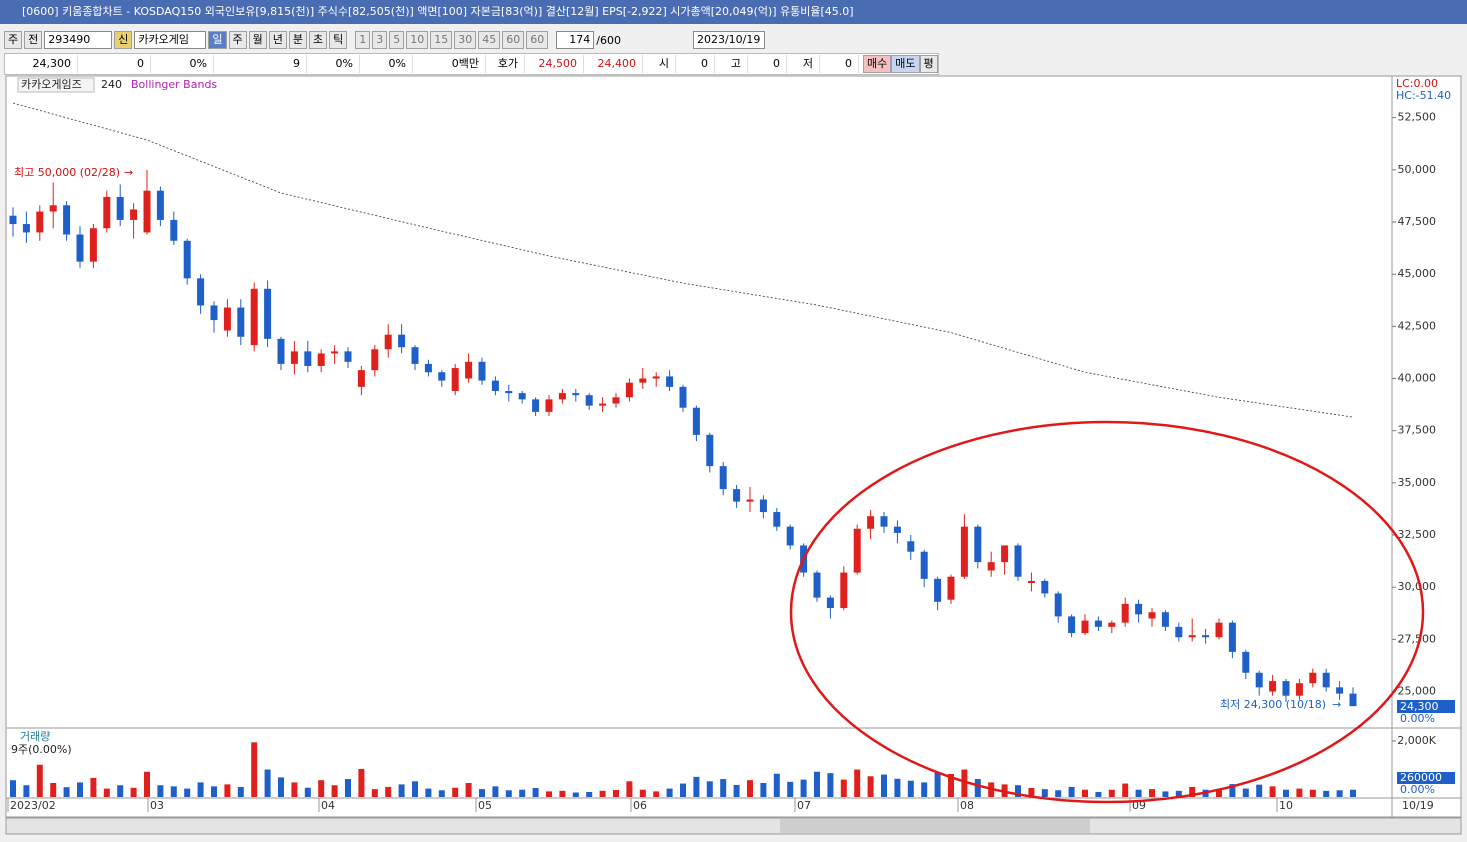 Image resolution: width=1467 pixels, height=842 pixels. Describe the element at coordinates (170, 40) in the screenshot. I see `stock-name: 카카오게임` at that location.